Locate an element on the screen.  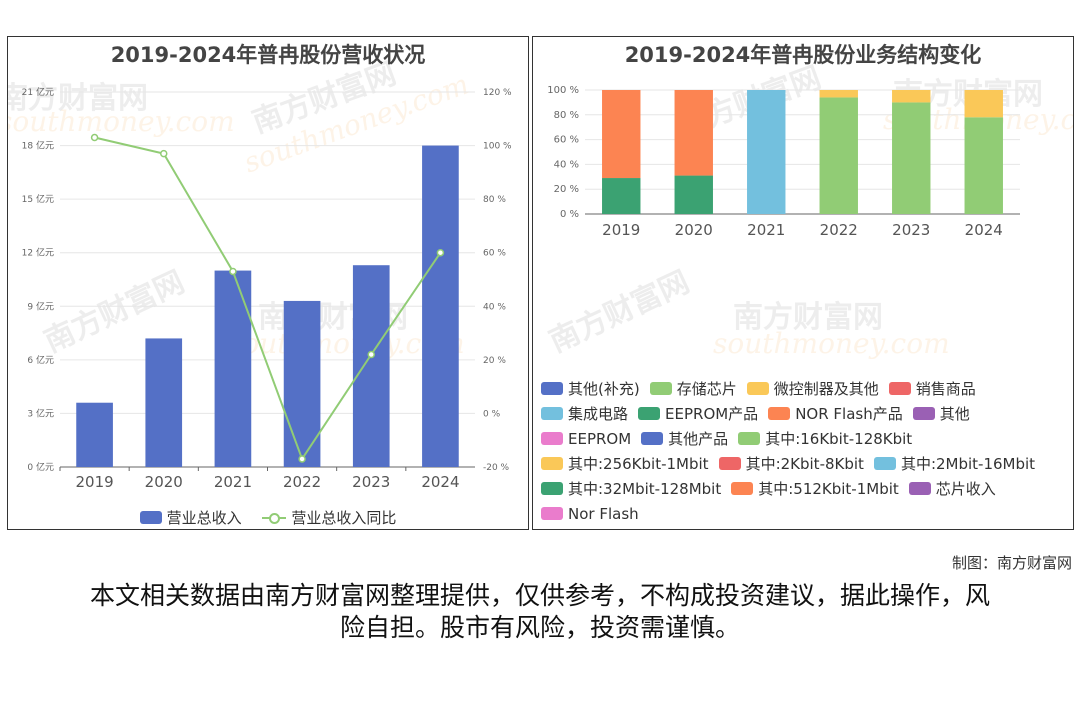
legend-item: EEPROM is located at coordinates (586, 439).